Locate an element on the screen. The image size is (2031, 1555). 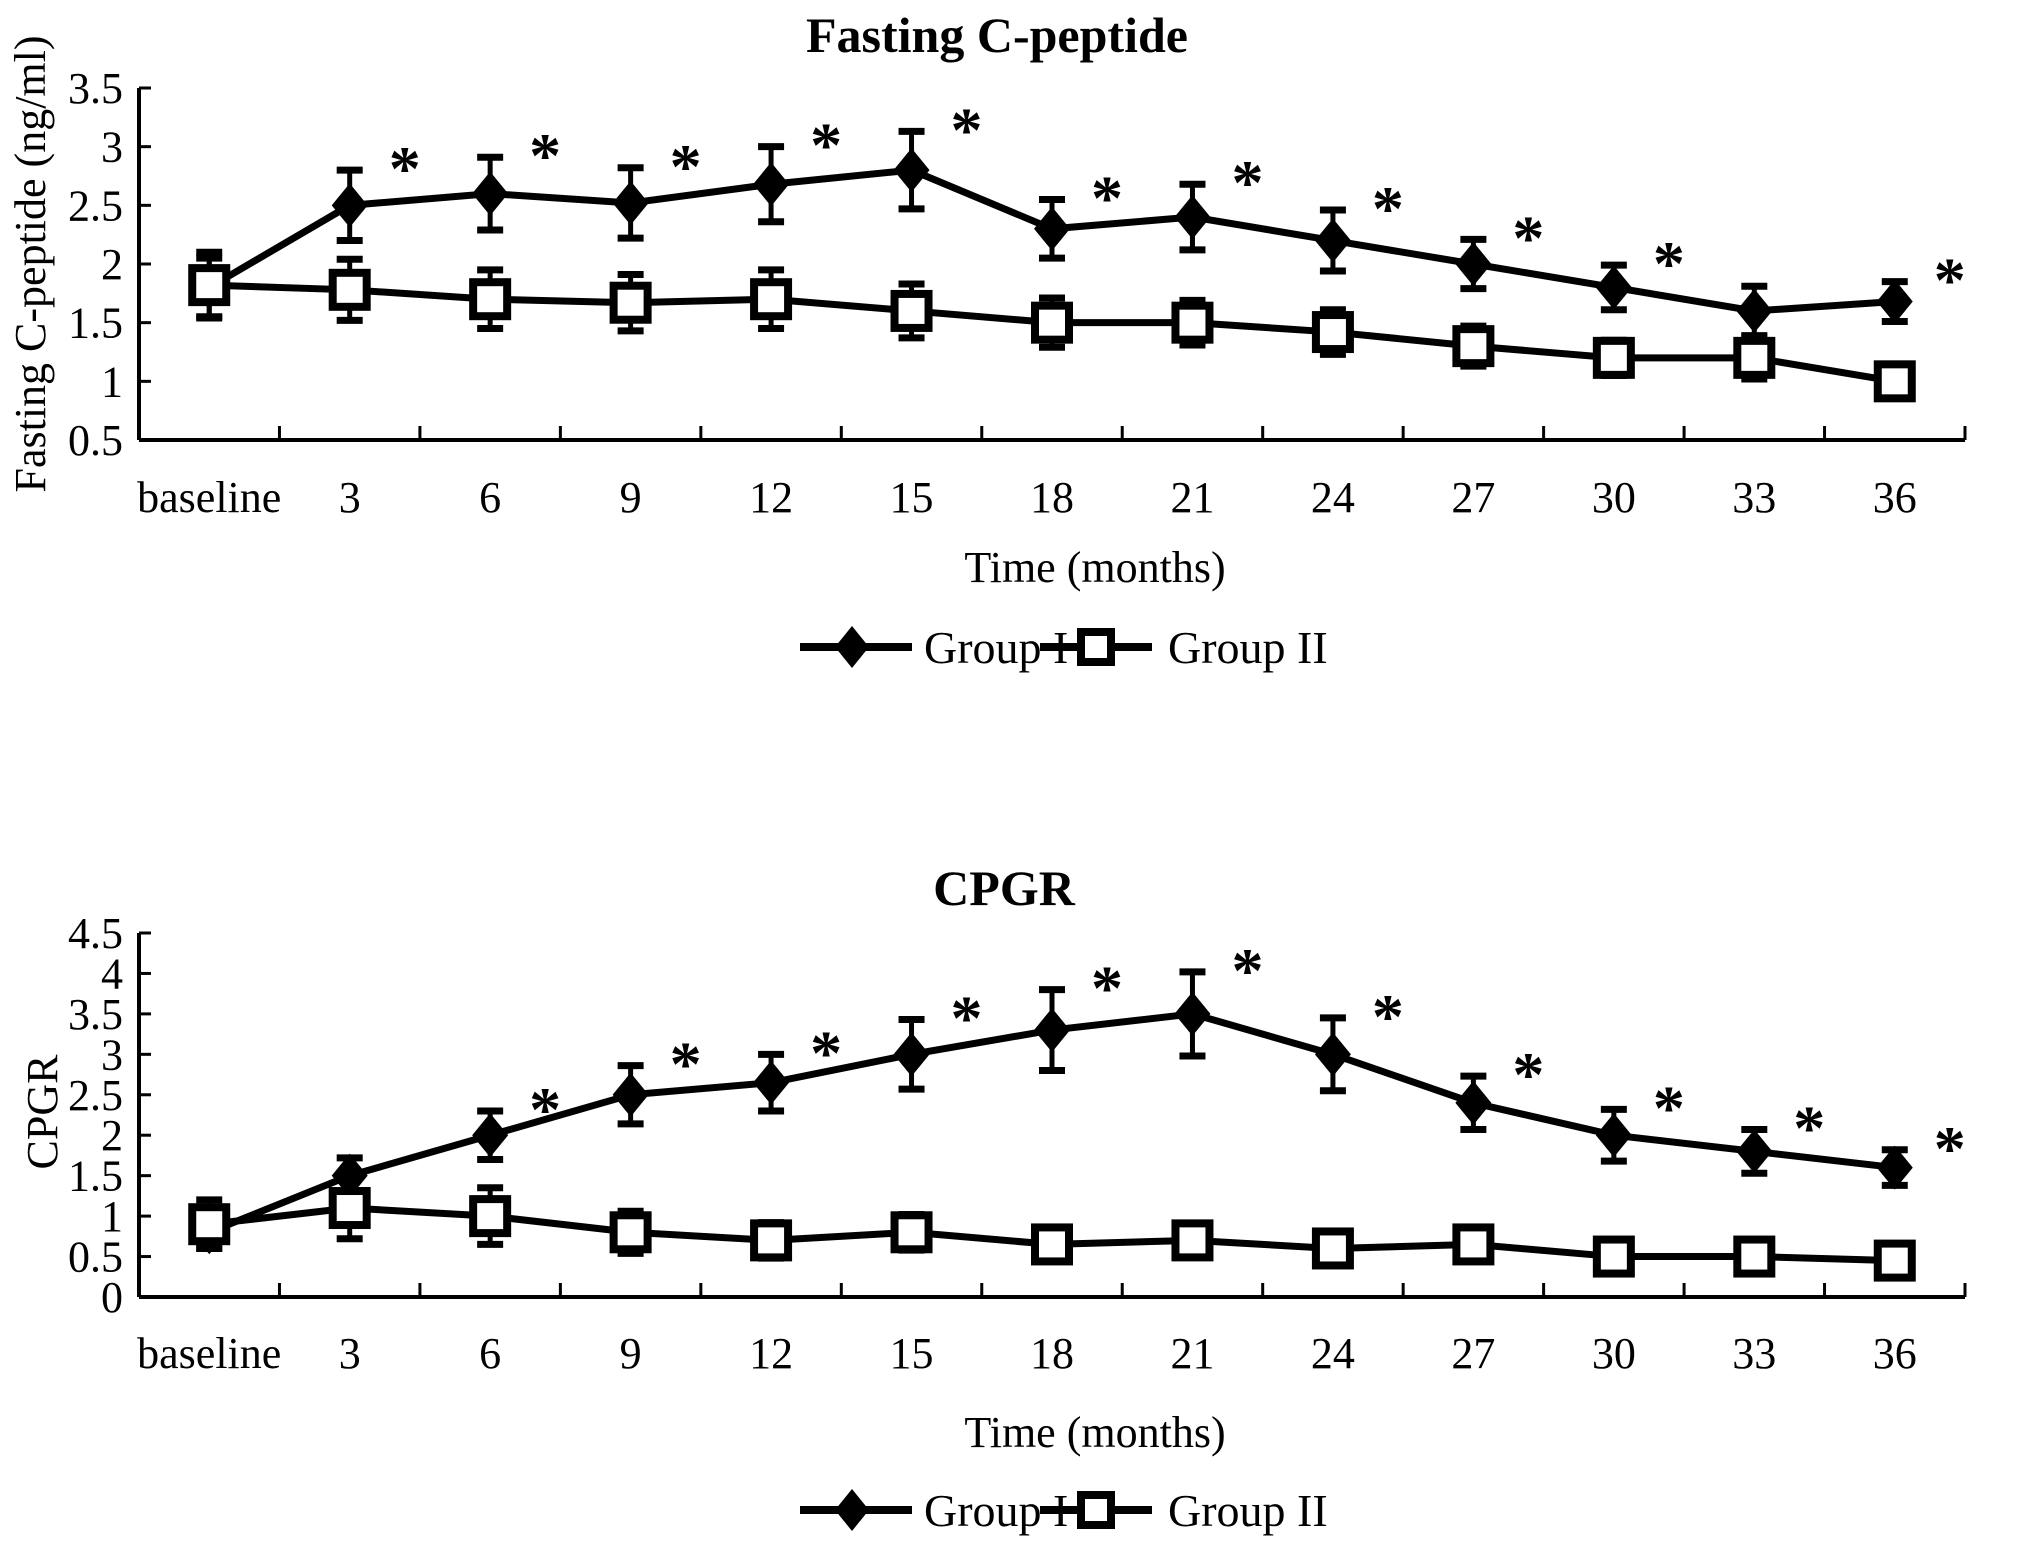
cpgr-y-axis-label: CPGR is located at coordinates (42, 1112).